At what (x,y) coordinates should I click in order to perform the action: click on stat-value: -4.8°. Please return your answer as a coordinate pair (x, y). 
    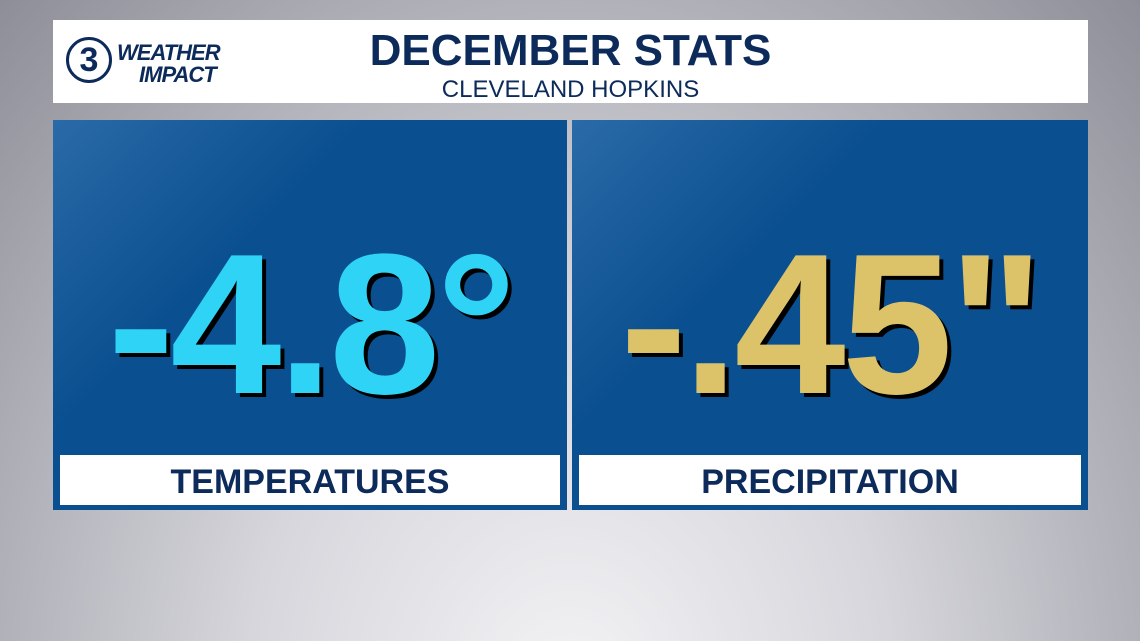
    Looking at the image, I should click on (312, 324).